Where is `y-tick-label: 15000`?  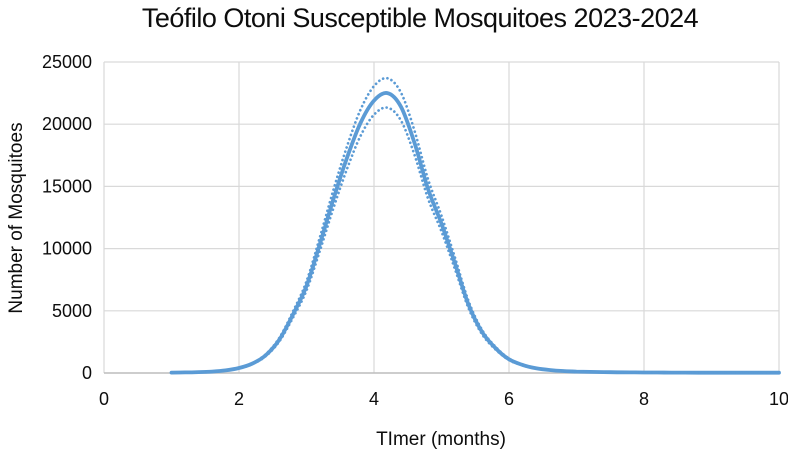 y-tick-label: 15000 is located at coordinates (67, 186).